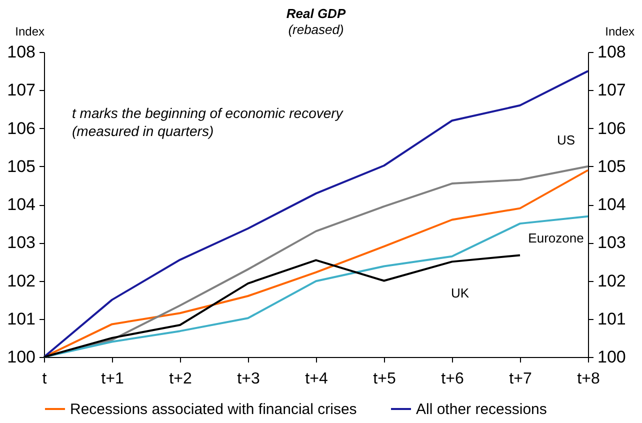  I want to click on y2-tick-label: 104, so click(612, 204).